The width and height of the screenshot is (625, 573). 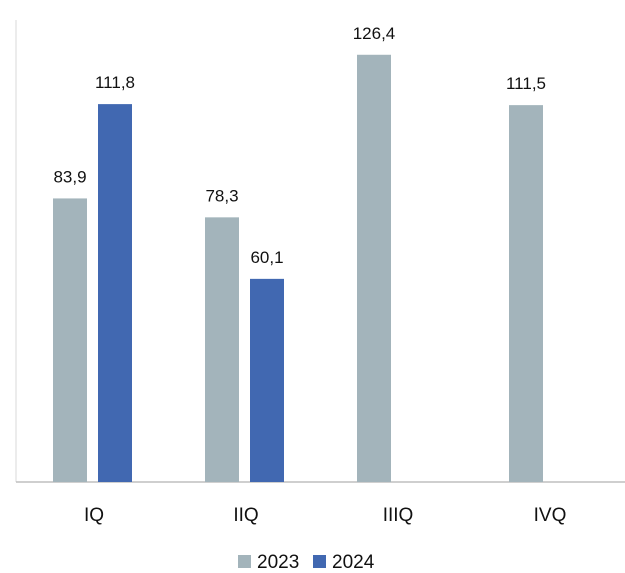 I want to click on bar-iq-2023, so click(x=70, y=340).